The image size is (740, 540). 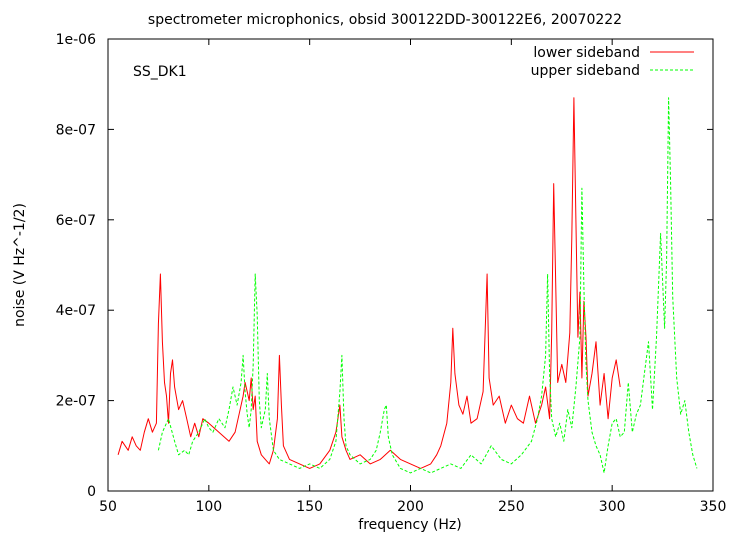 What do you see at coordinates (585, 71) in the screenshot?
I see `legend-label: upper sideband` at bounding box center [585, 71].